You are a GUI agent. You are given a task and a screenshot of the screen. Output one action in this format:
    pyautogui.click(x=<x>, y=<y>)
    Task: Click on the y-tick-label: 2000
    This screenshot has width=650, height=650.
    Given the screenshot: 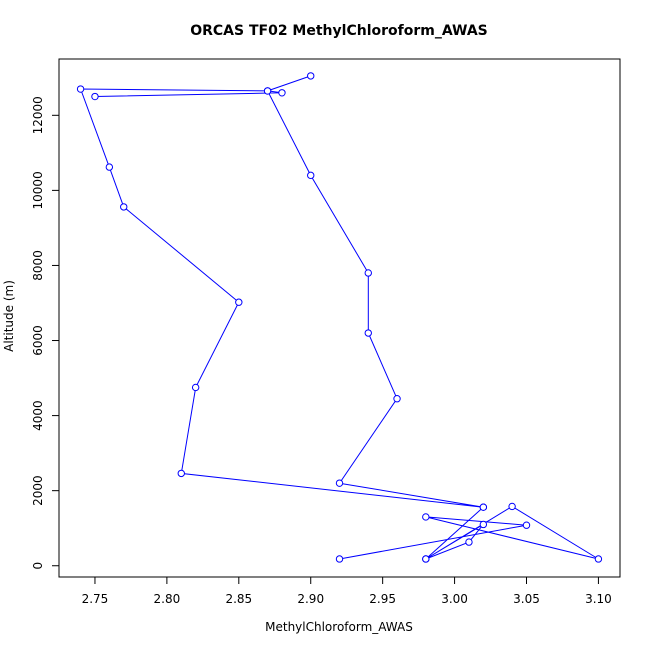 What is the action you would take?
    pyautogui.click(x=38, y=490)
    